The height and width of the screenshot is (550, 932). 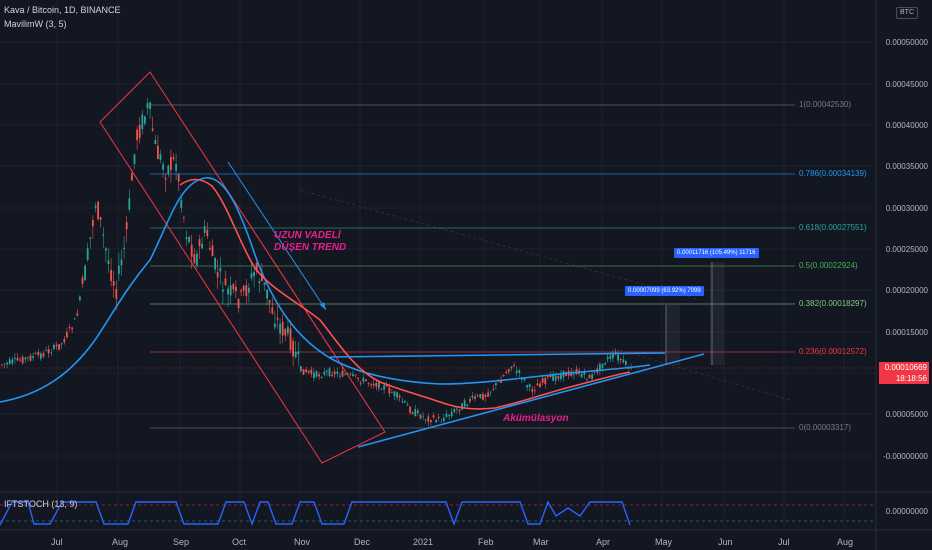 I want to click on symbol-legend: Kava / Bitcoin, 1D, BINANCE, so click(x=62, y=10).